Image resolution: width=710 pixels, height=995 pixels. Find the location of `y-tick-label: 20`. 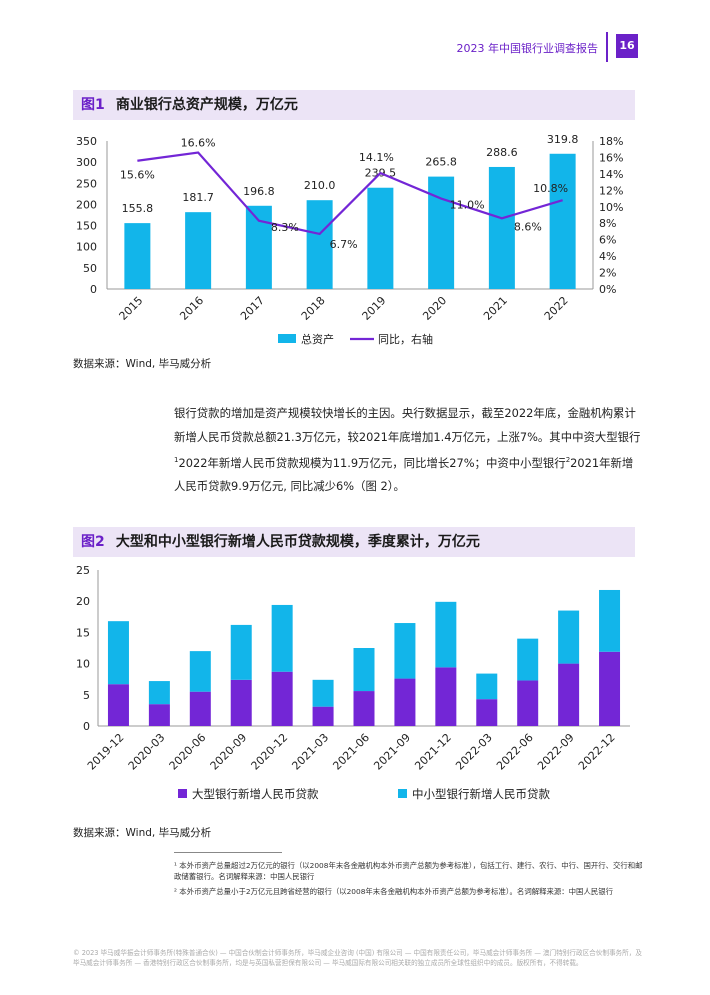

y-tick-label: 20 is located at coordinates (83, 601).